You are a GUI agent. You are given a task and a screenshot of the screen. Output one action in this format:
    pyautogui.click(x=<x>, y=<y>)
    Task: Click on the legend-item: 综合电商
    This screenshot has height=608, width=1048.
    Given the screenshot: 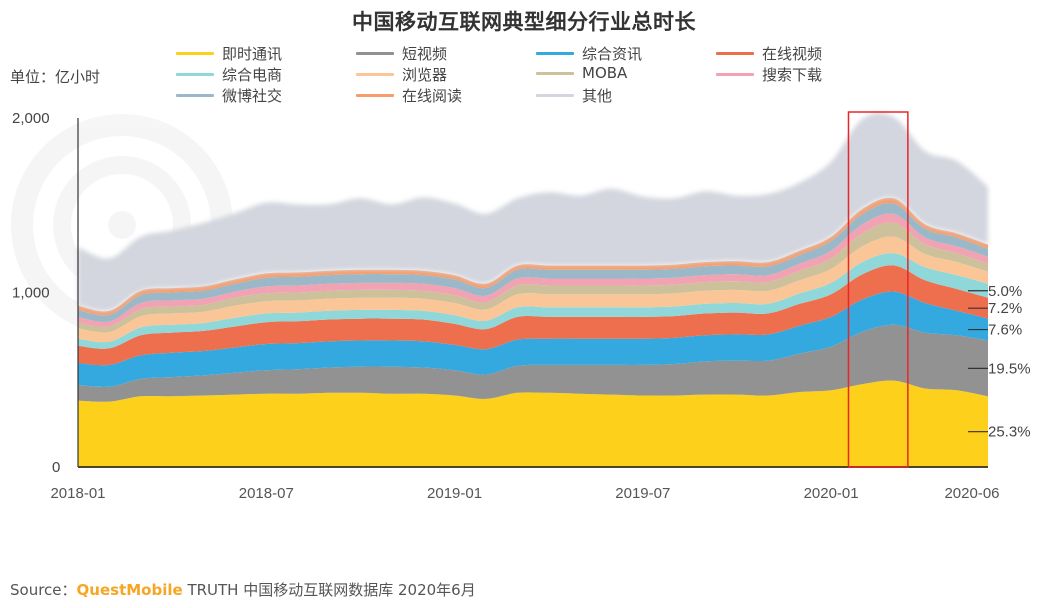 What is the action you would take?
    pyautogui.click(x=229, y=74)
    